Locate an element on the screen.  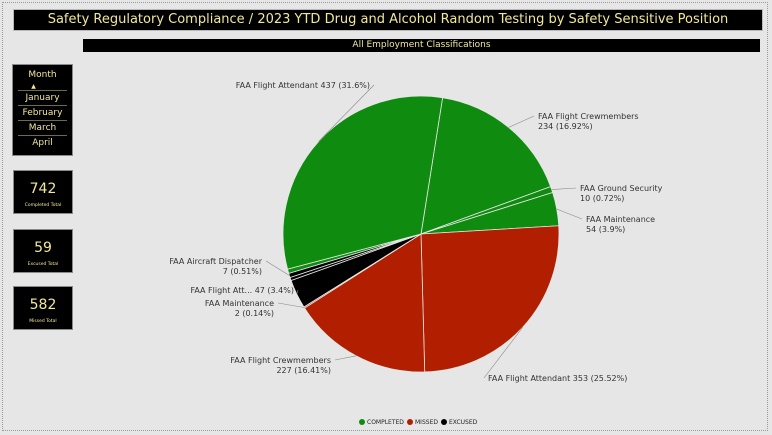
legend-label-excused: EXCUSED is located at coordinates (463, 422).